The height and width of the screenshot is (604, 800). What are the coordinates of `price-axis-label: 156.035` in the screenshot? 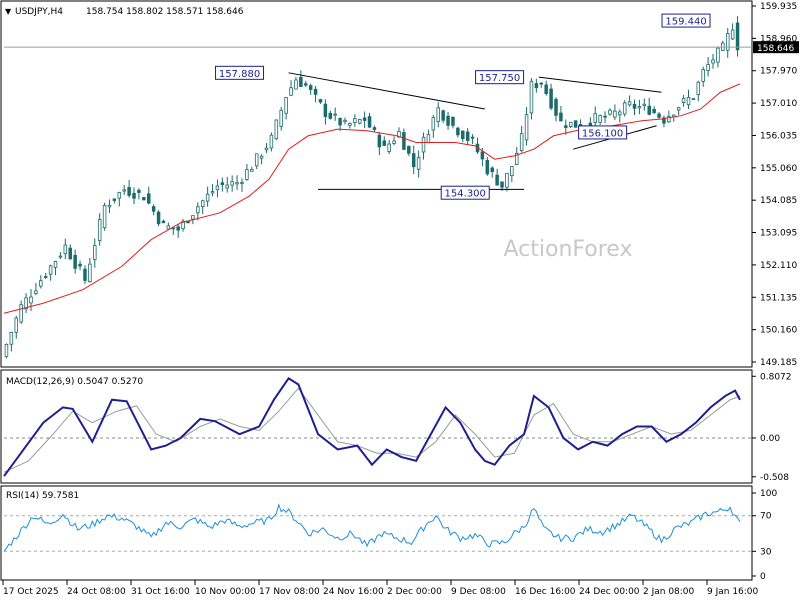 It's located at (778, 136).